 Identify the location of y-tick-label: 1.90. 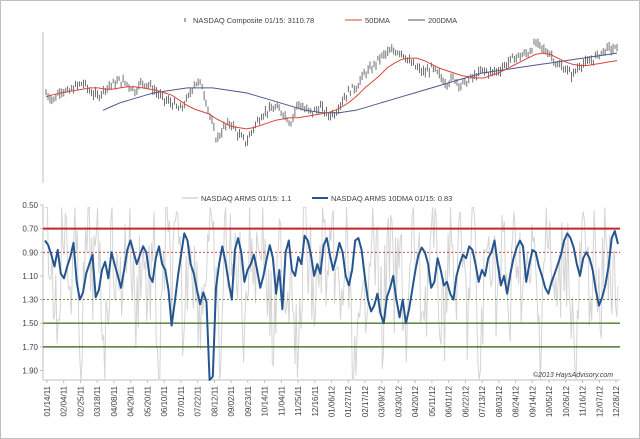
(30, 371).